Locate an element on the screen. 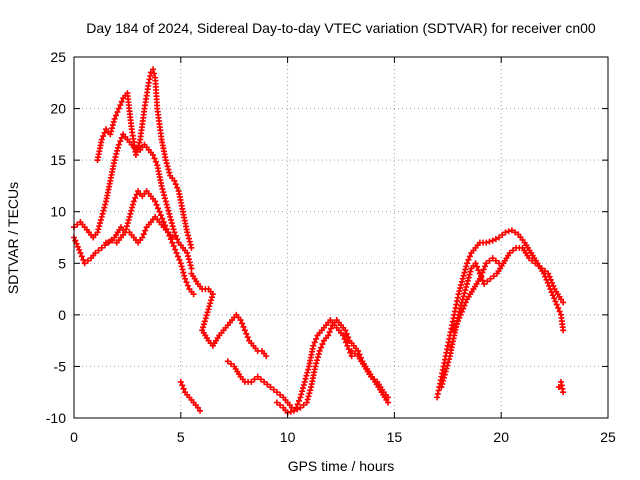  x-tick-label: 10 is located at coordinates (288, 437).